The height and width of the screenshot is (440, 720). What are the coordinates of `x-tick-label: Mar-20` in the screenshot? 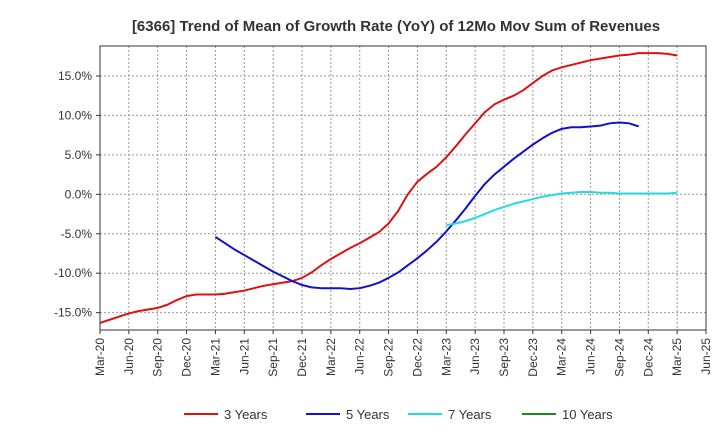 It's located at (100, 357).